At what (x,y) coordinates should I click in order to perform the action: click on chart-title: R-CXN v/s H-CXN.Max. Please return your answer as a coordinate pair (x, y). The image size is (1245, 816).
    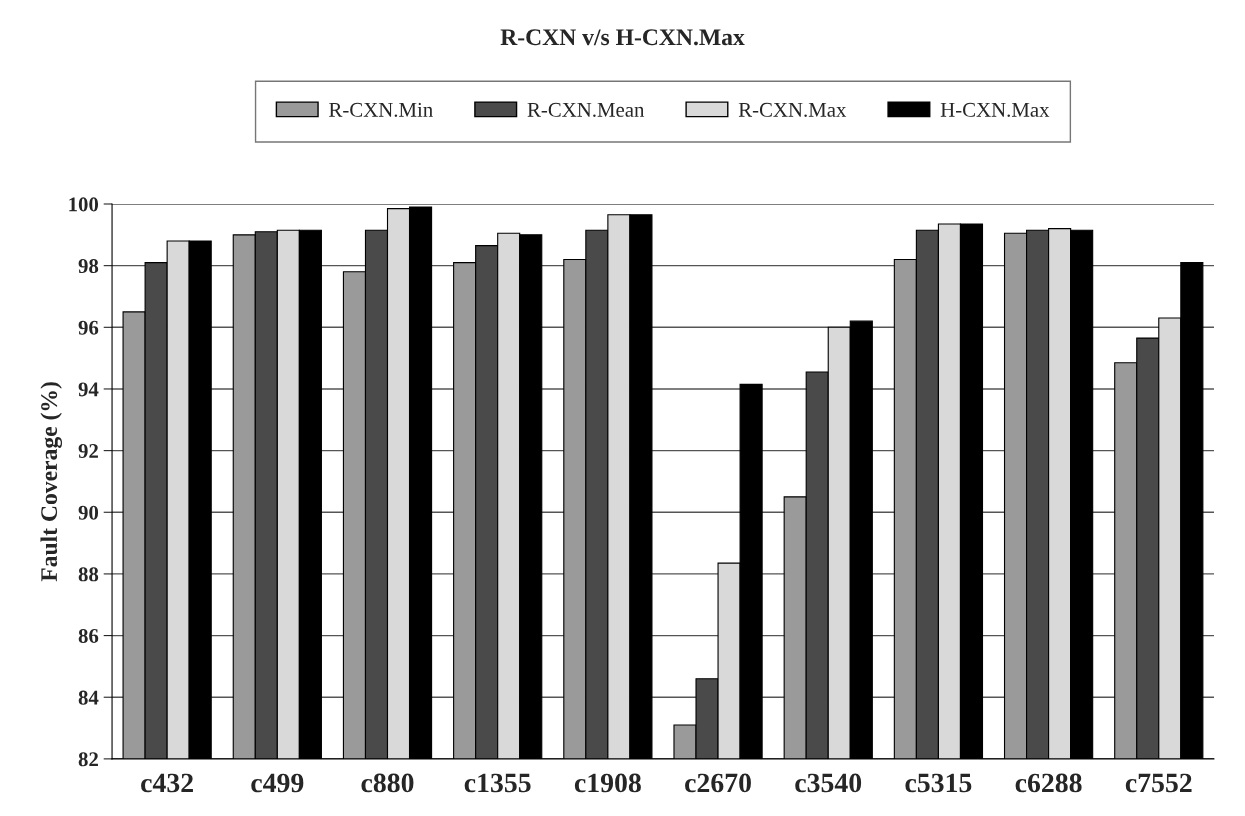
    Looking at the image, I should click on (622, 37).